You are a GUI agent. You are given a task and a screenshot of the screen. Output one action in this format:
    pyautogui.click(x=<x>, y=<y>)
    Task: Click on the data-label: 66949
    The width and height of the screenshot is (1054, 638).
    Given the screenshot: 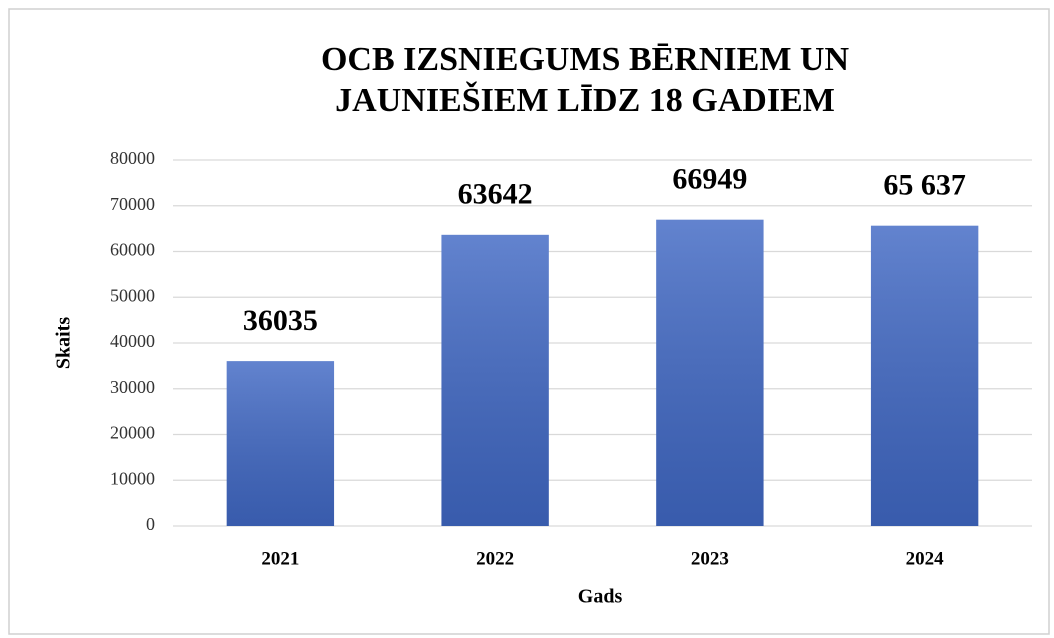 What is the action you would take?
    pyautogui.click(x=709, y=179)
    